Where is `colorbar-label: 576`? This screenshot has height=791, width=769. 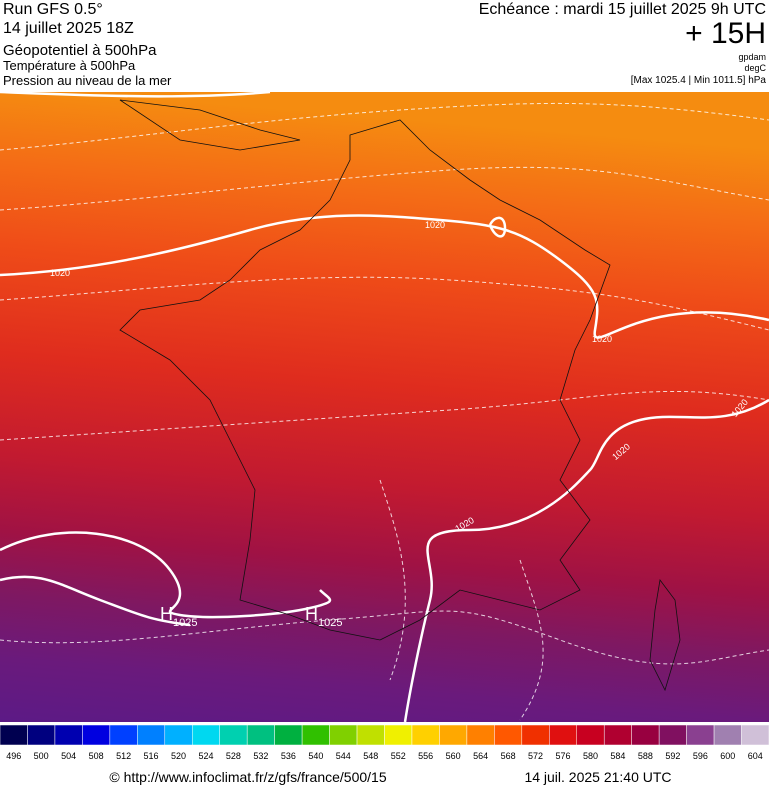 colorbar-label: 576 is located at coordinates (563, 756).